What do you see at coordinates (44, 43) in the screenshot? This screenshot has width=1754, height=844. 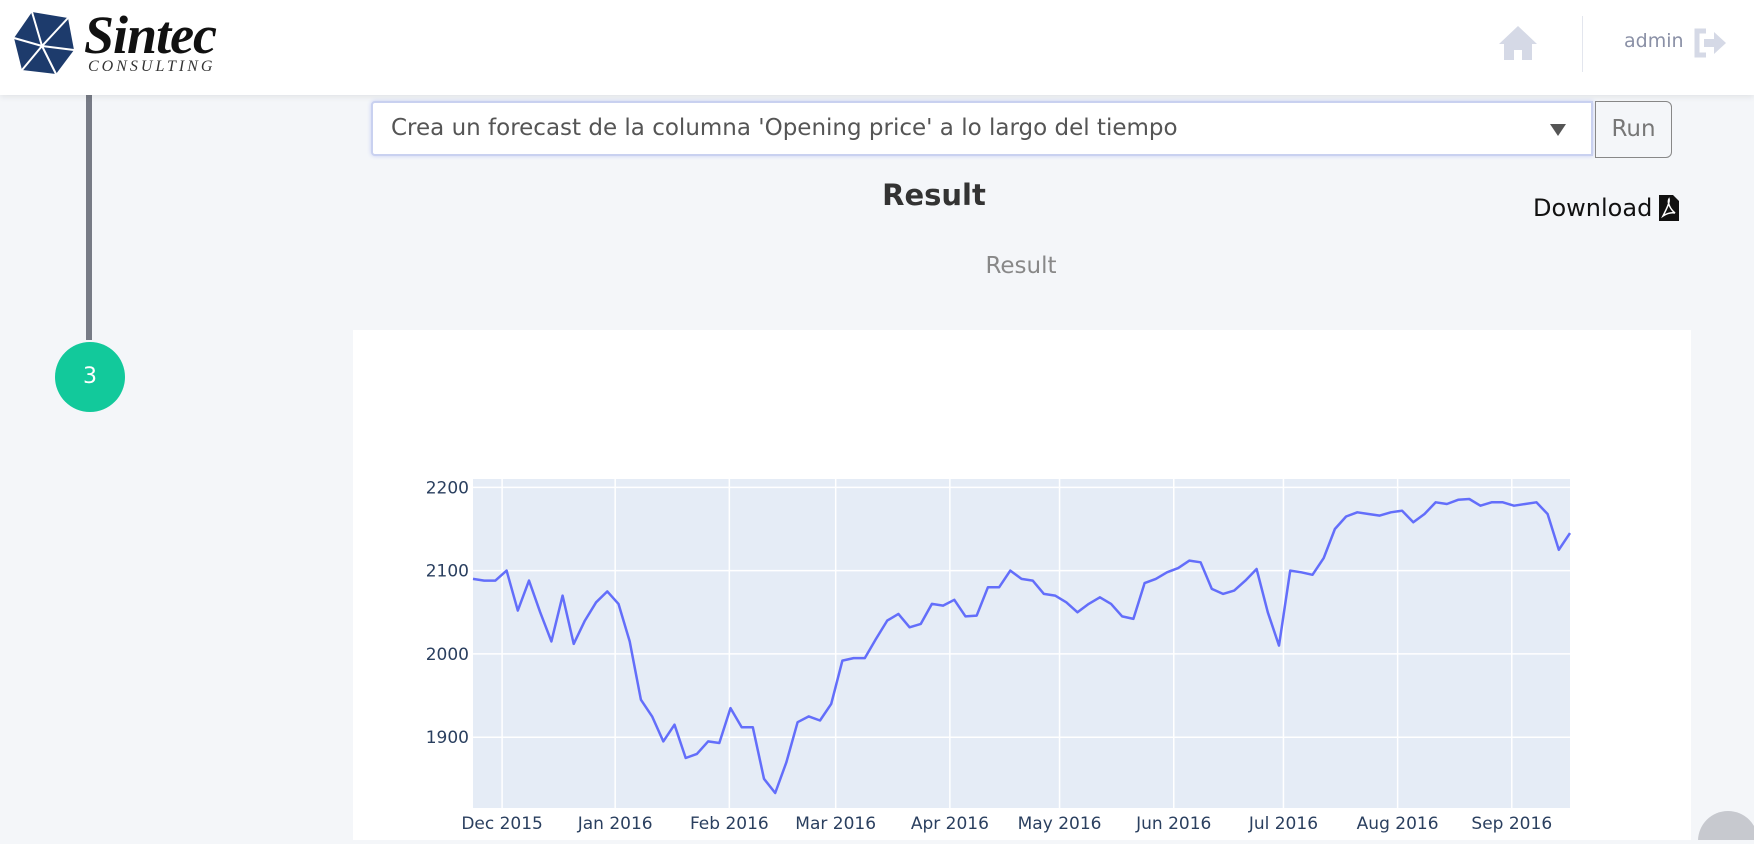 I see `logo-mark` at bounding box center [44, 43].